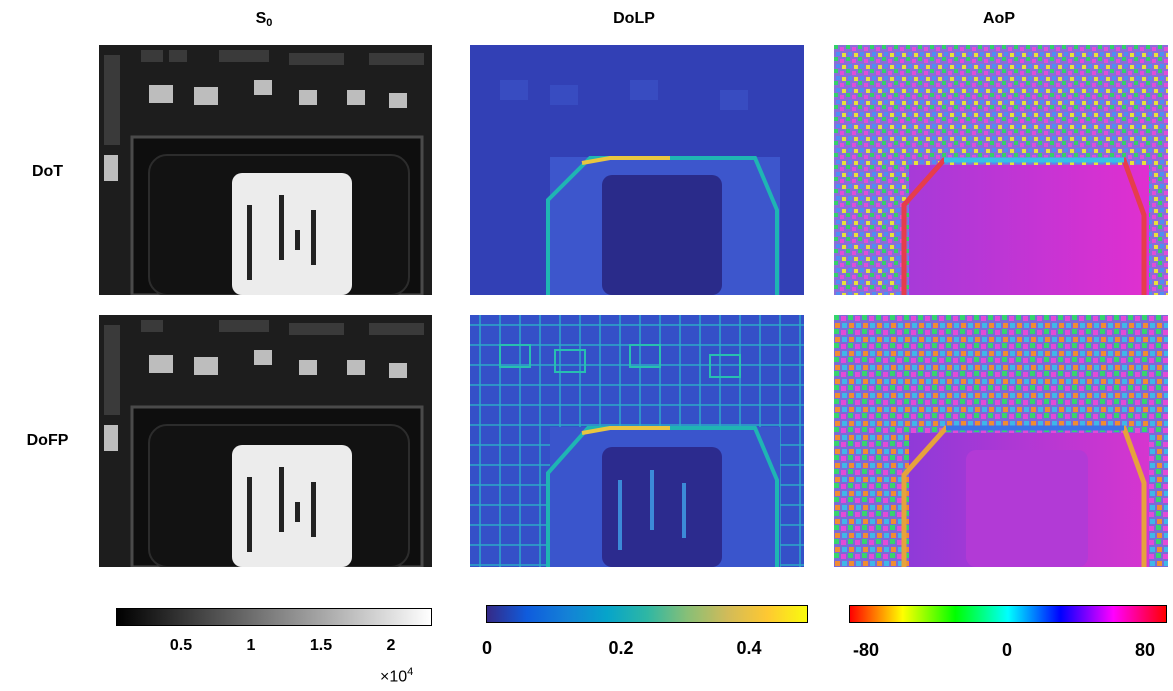 This screenshot has height=691, width=1173. Describe the element at coordinates (637, 441) in the screenshot. I see `image-dofp-dolp` at that location.